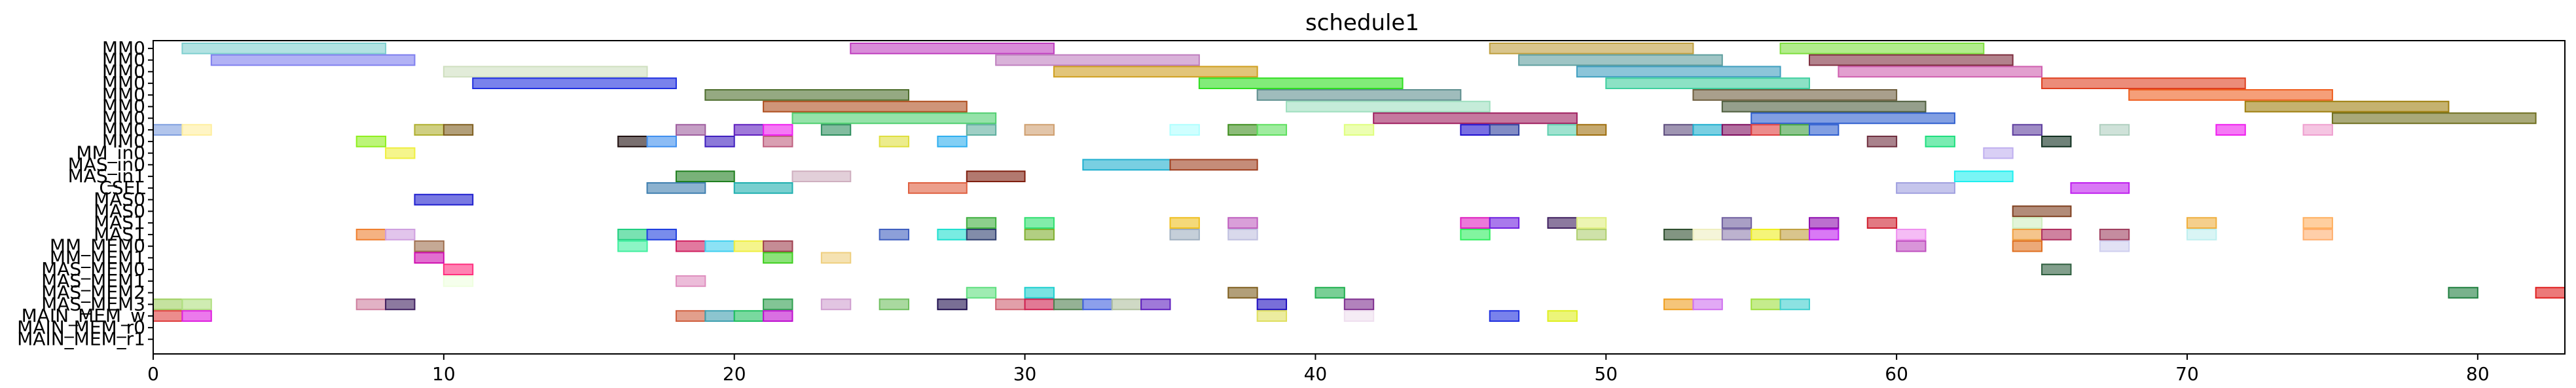 This screenshot has width=2576, height=388. I want to click on y-tick-label: MAS0, so click(119, 211).